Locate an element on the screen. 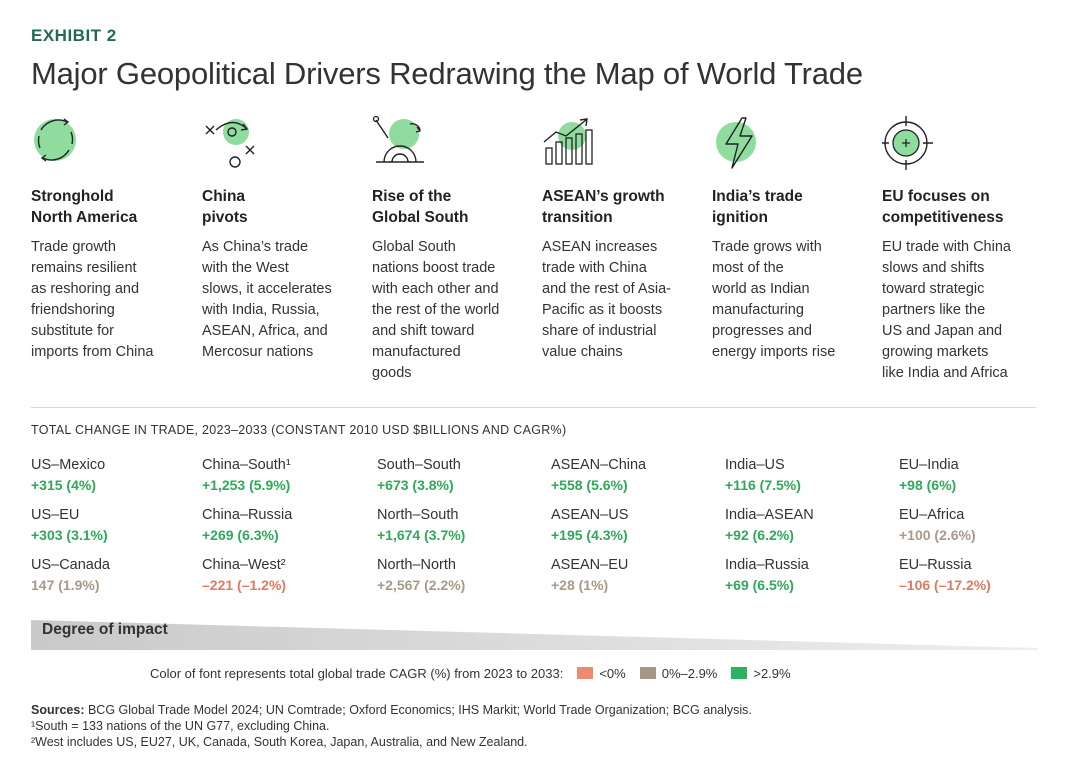 This screenshot has height=777, width=1076. driver-heading: Rise of the Global South is located at coordinates (420, 207).